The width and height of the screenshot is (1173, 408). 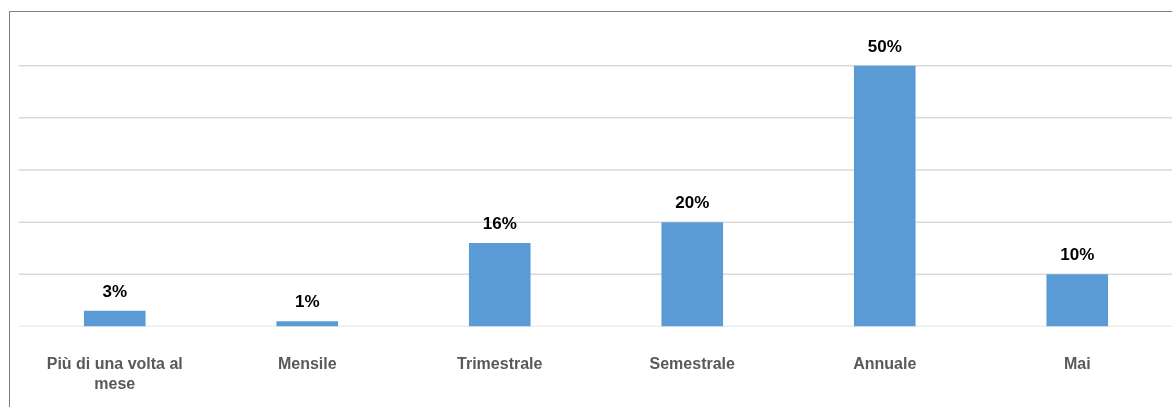 I want to click on data-label: 3%, so click(x=115, y=291).